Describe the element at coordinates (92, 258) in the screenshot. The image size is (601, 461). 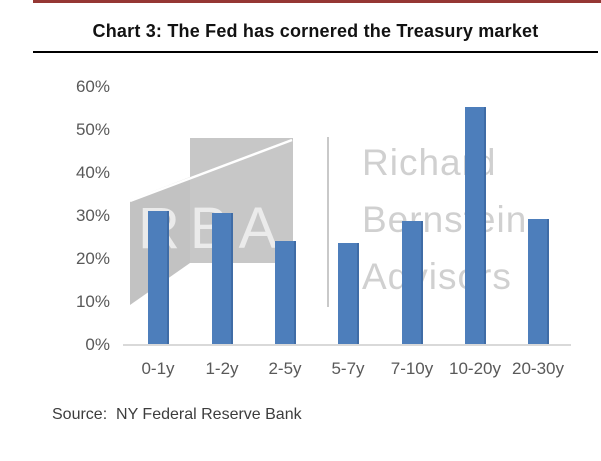
I see `y-tick-label: 20%` at that location.